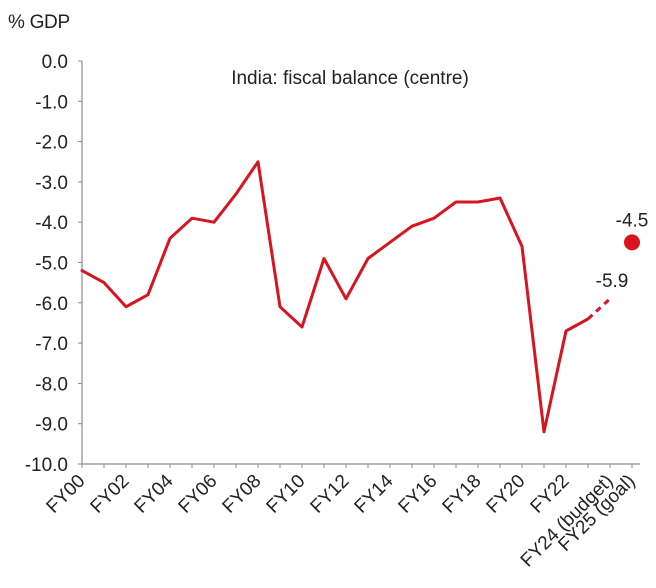 Image resolution: width=656 pixels, height=588 pixels. I want to click on x-tick-label: FY02, so click(110, 494).